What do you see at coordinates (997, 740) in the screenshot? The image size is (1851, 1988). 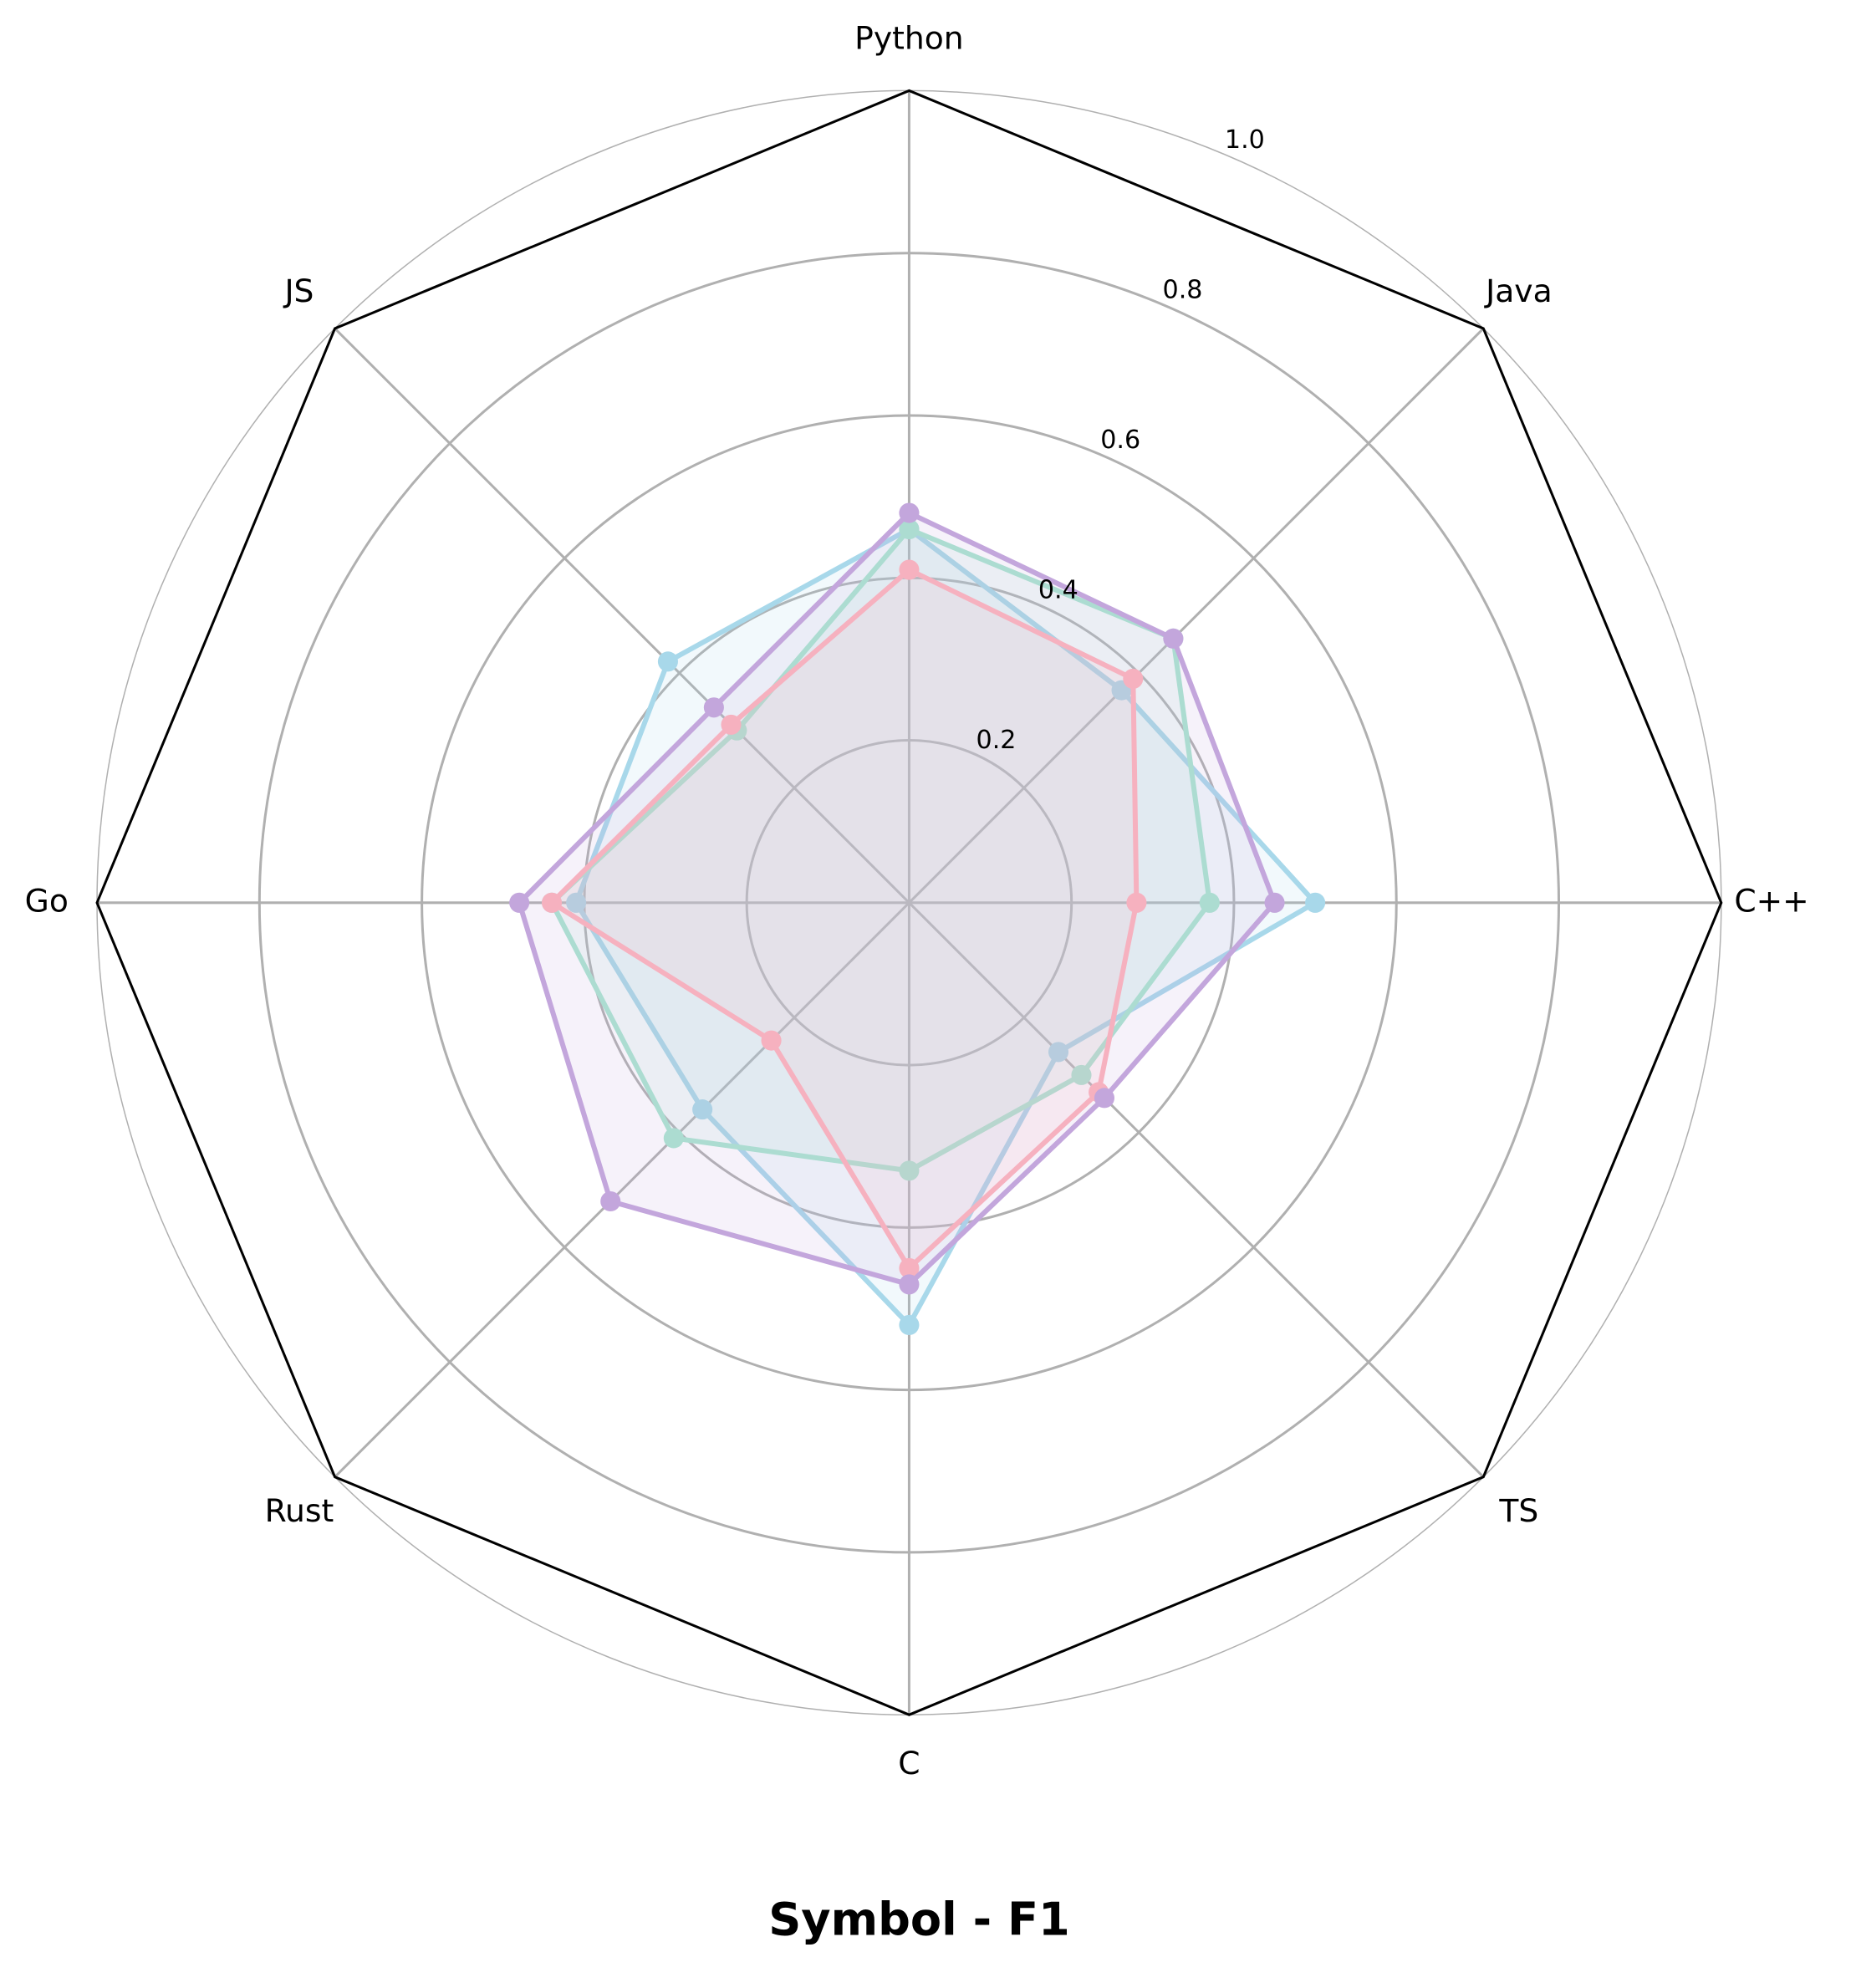 I see `r-tick-label: 0.2` at bounding box center [997, 740].